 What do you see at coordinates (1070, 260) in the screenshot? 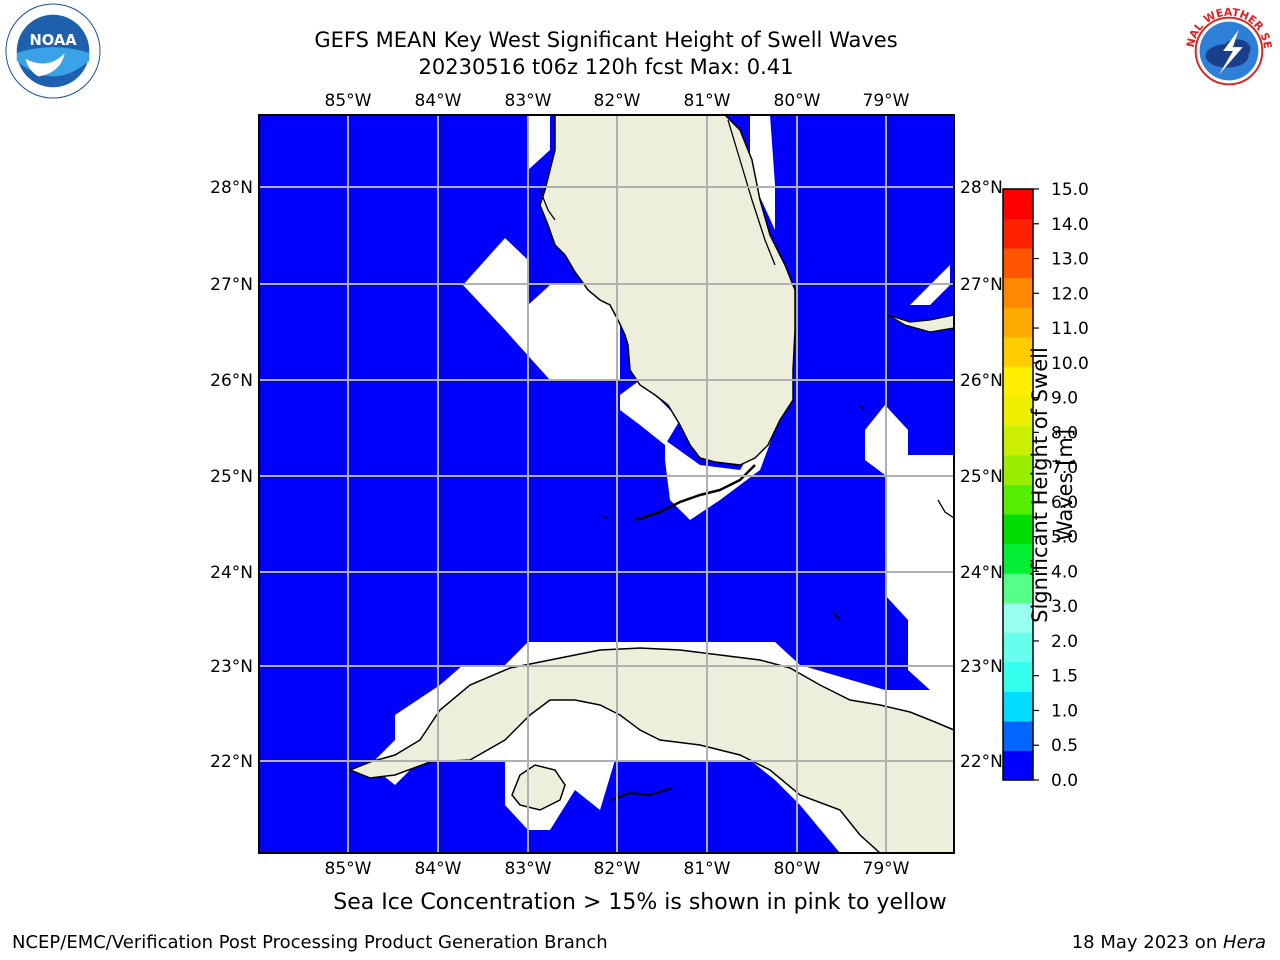
I see `colorbar-tick-label: 13.0` at bounding box center [1070, 260].